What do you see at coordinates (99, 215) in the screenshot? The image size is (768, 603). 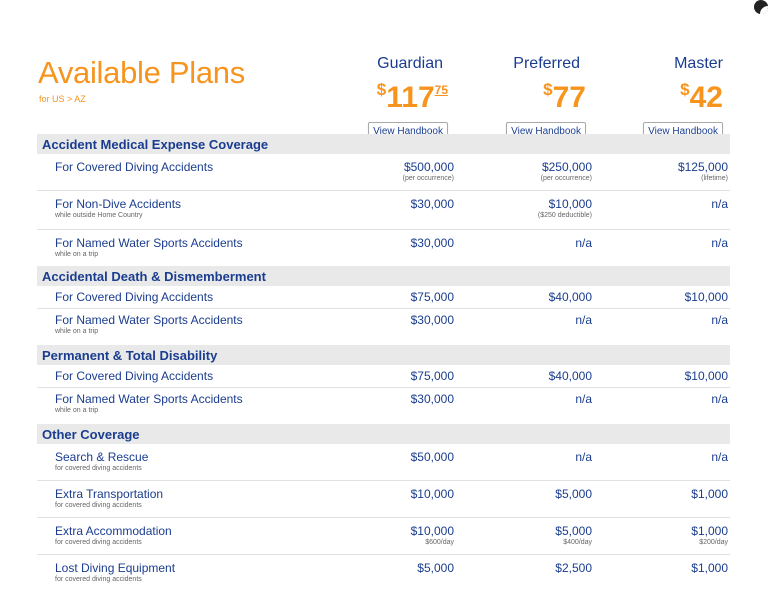 I see `coverage-qualifier: while outside Home Country` at bounding box center [99, 215].